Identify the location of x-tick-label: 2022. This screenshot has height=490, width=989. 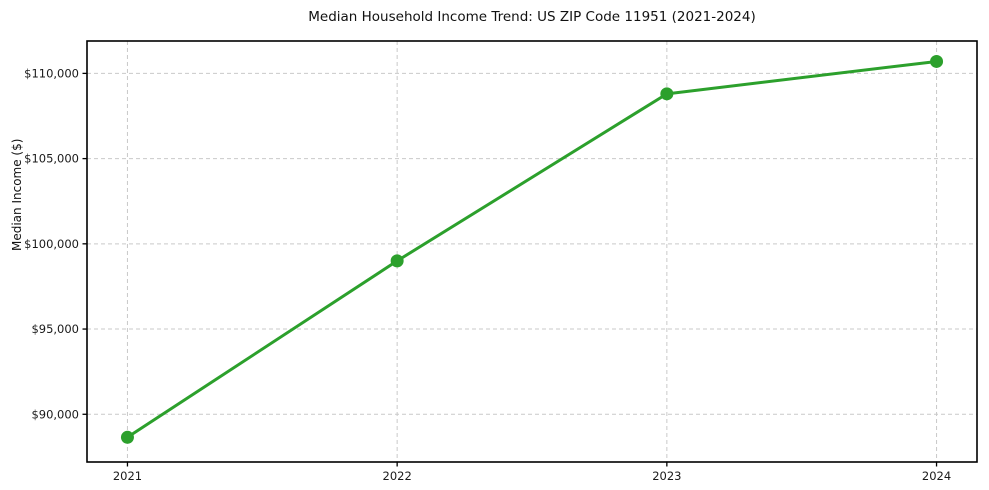
(397, 476).